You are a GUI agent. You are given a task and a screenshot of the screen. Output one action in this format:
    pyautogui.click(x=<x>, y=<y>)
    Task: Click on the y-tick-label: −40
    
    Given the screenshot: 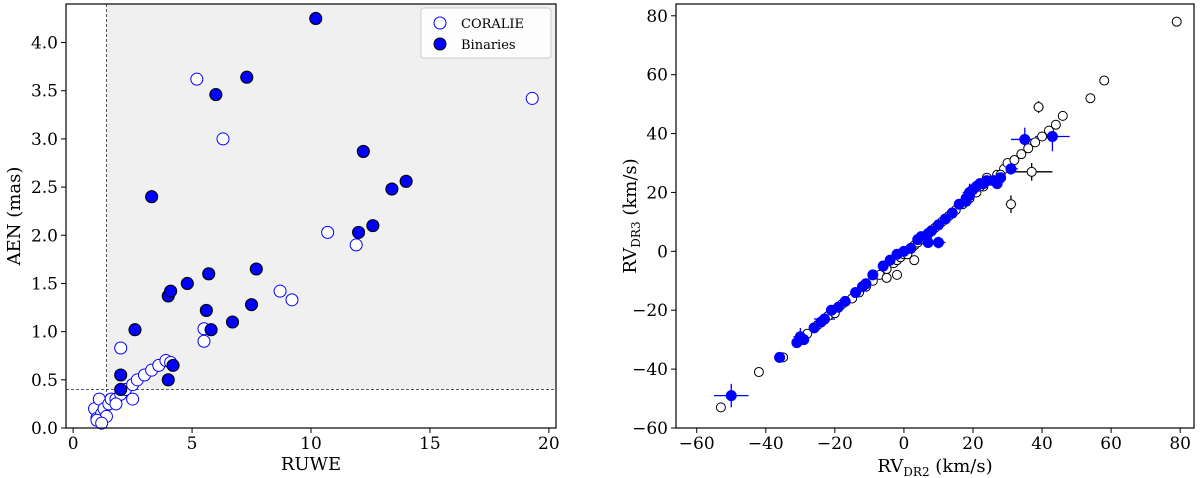 What is the action you would take?
    pyautogui.click(x=650, y=370)
    